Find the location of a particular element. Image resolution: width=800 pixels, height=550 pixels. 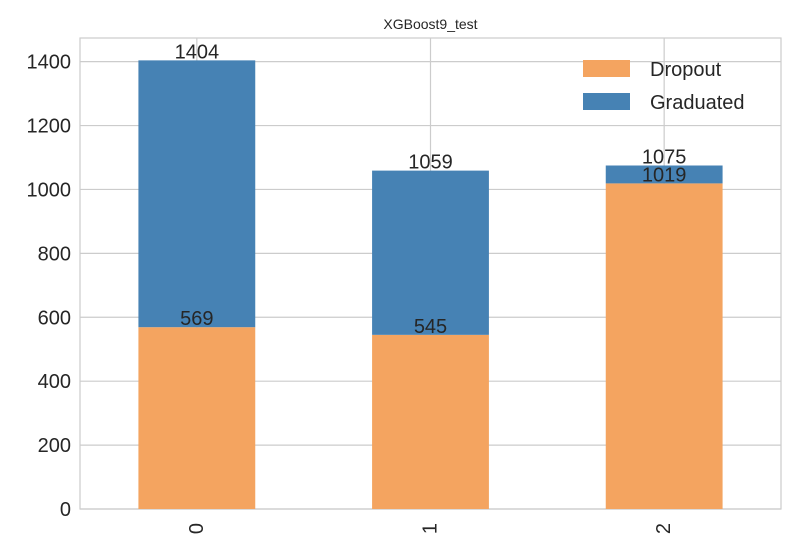

y-tick-label: 200 is located at coordinates (54, 446).